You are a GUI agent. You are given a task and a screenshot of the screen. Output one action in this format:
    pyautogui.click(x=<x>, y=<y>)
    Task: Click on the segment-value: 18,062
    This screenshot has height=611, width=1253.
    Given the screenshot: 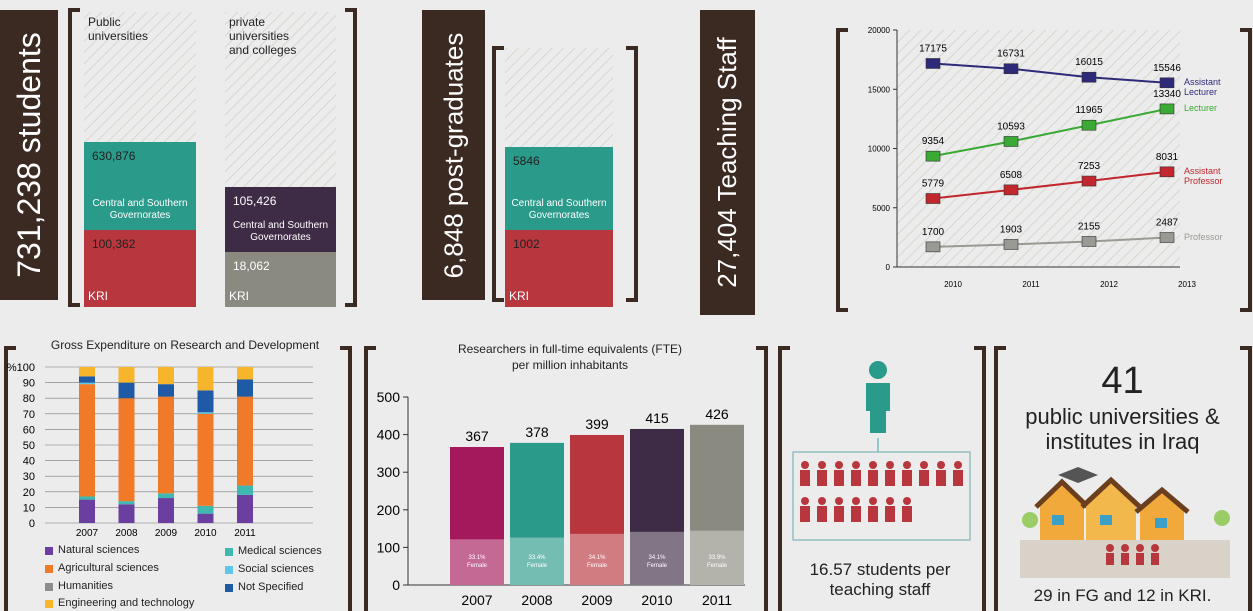 What is the action you would take?
    pyautogui.click(x=251, y=266)
    